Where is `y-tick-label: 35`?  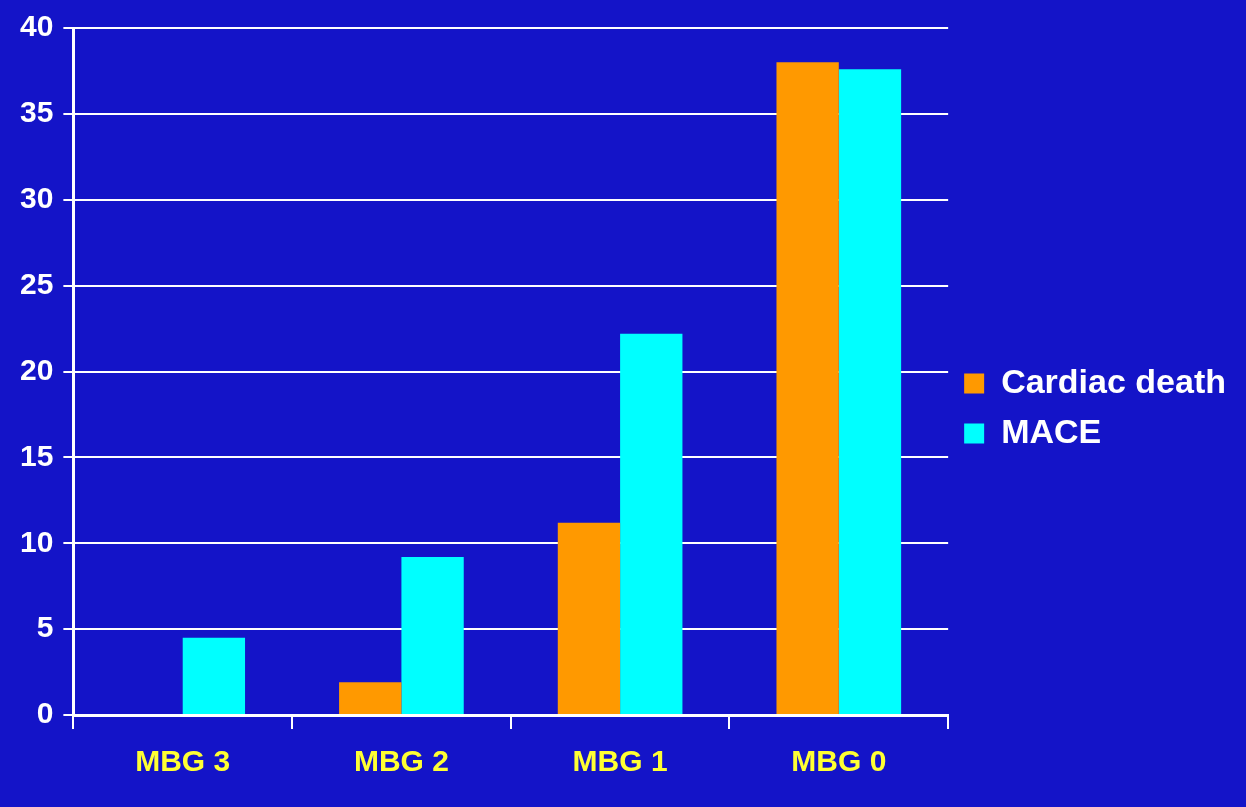 y-tick-label: 35 is located at coordinates (36, 112).